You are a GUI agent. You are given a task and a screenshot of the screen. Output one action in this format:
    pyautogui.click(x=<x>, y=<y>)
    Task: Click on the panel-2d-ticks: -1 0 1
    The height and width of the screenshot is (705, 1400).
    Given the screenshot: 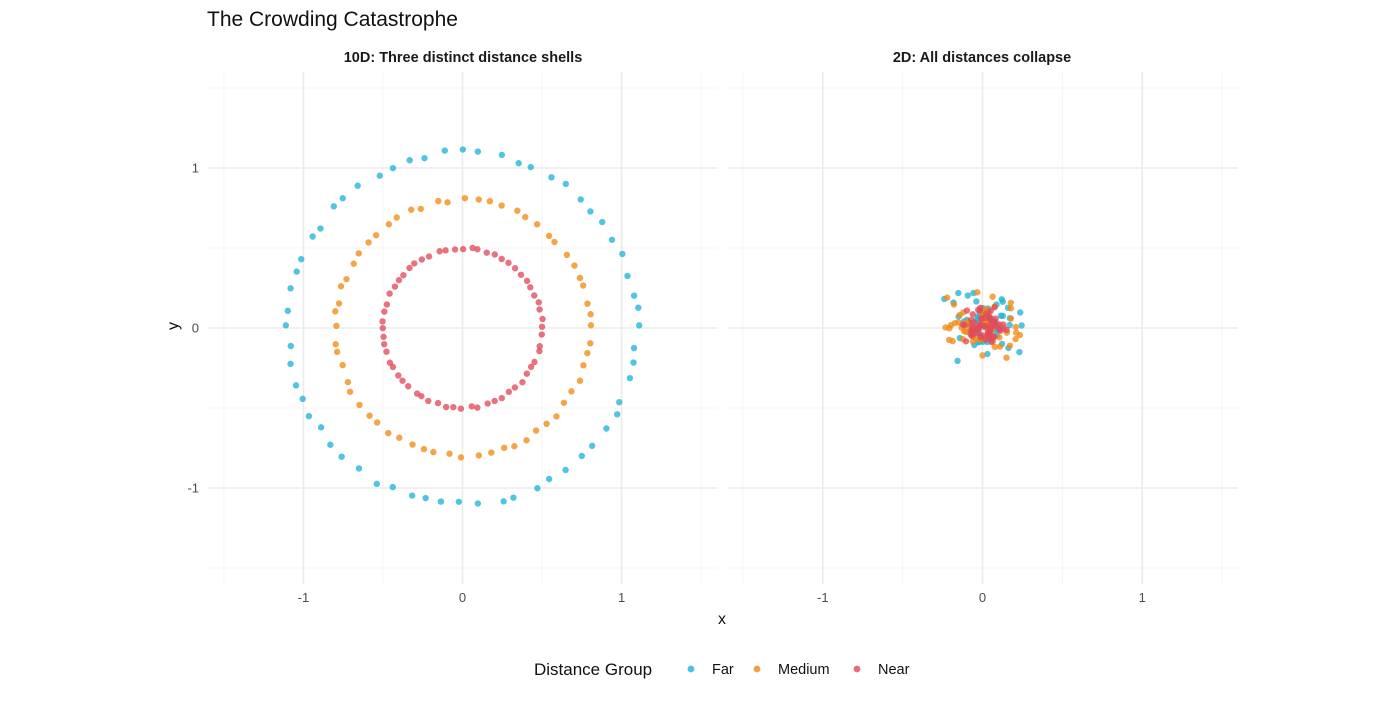 What is the action you would take?
    pyautogui.click(x=981, y=597)
    